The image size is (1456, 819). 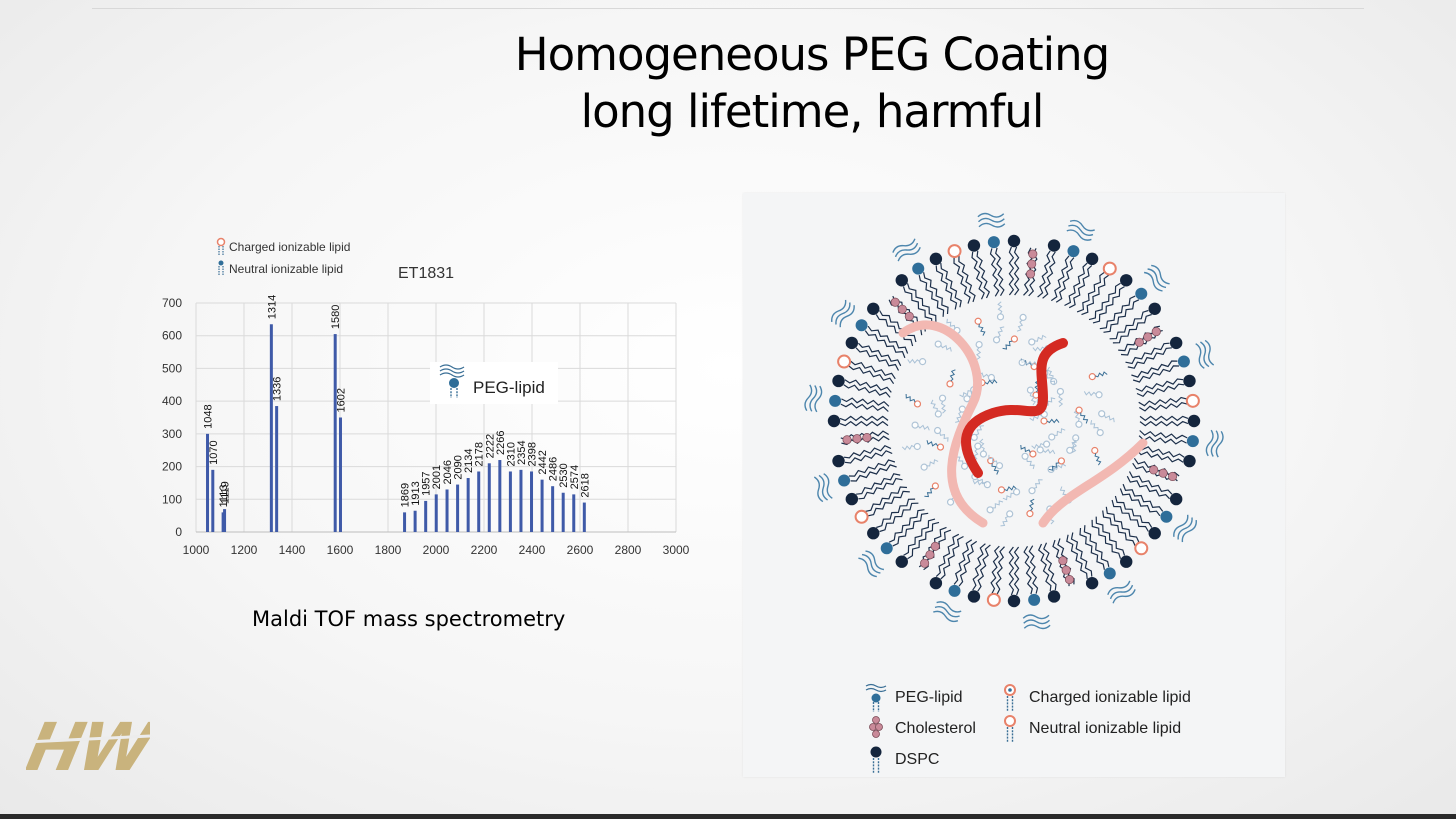 I want to click on x-tick-label: 2000, so click(x=436, y=550).